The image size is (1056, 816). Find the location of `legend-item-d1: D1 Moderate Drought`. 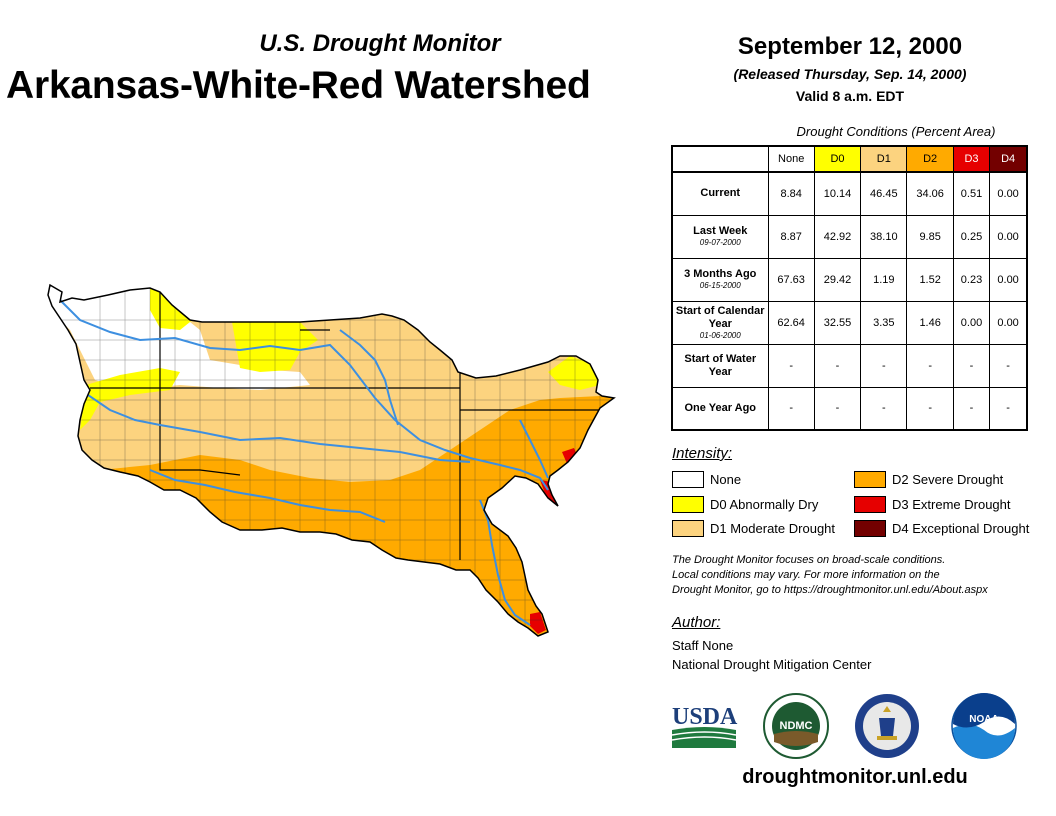

legend-item-d1: D1 Moderate Drought is located at coordinates (753, 528).